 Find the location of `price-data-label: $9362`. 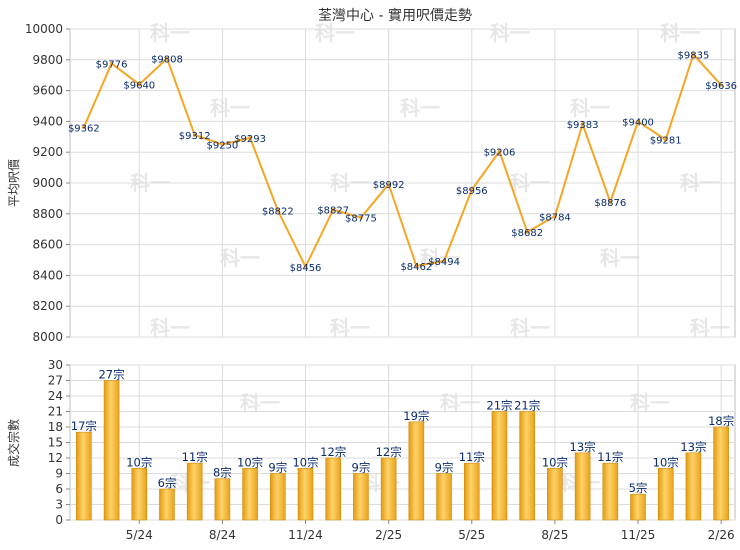

price-data-label: $9362 is located at coordinates (84, 128).